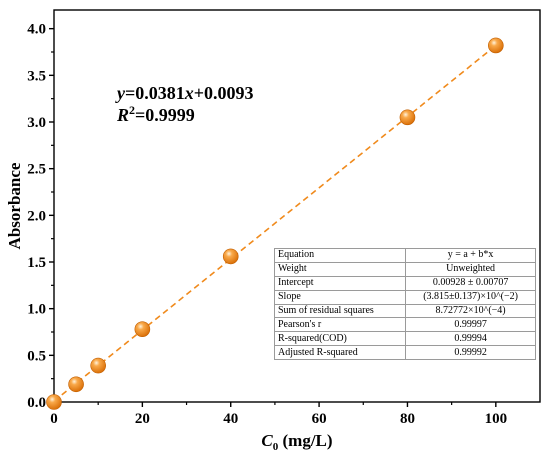 This screenshot has height=459, width=550. Describe the element at coordinates (36, 263) in the screenshot. I see `y-tick-label: 1.5` at that location.